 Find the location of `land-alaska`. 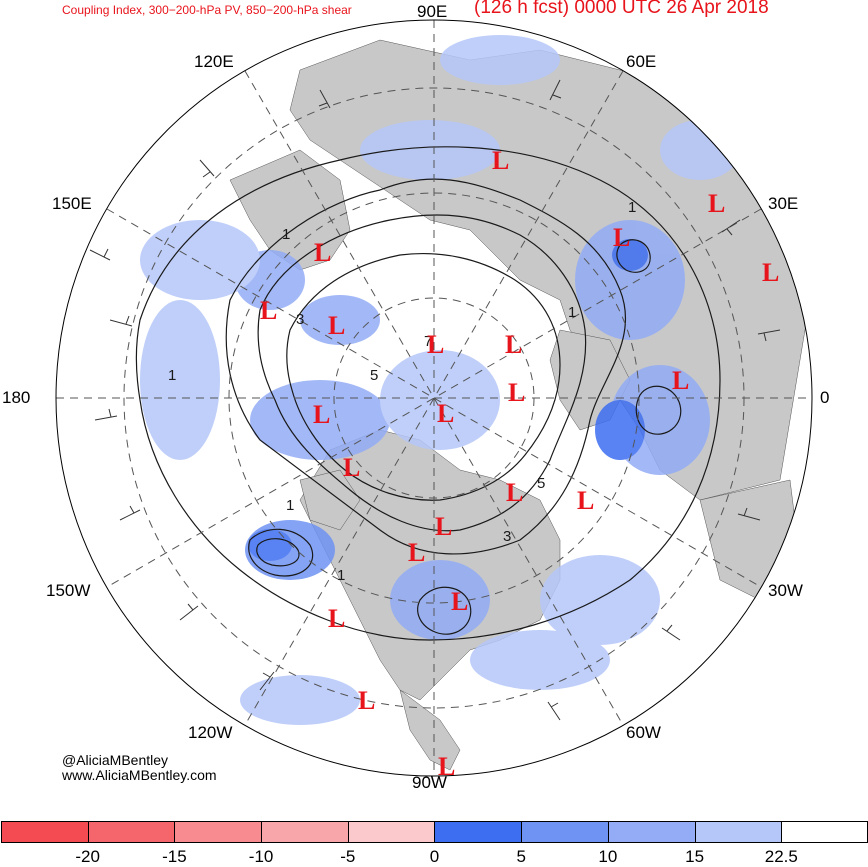

land-alaska is located at coordinates (330, 500).